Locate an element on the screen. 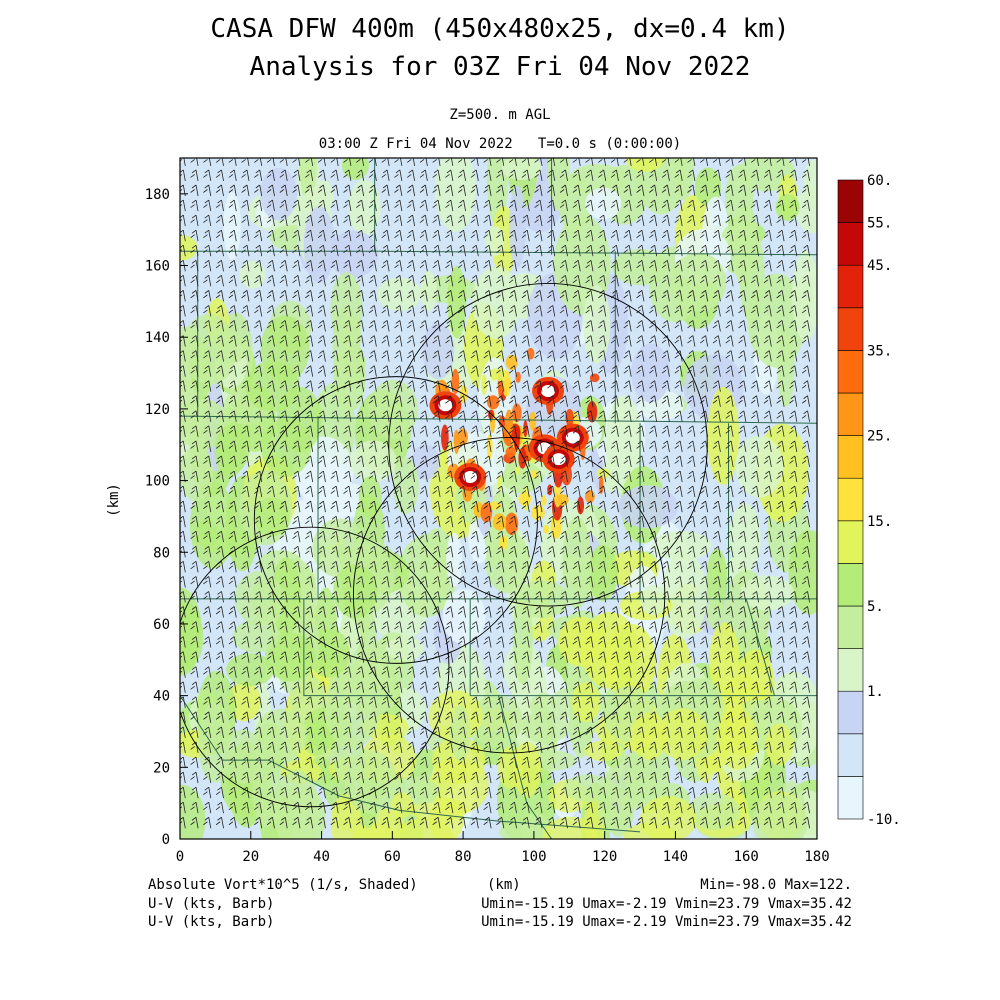 The image size is (1000, 1000). county-line is located at coordinates (595, 253).